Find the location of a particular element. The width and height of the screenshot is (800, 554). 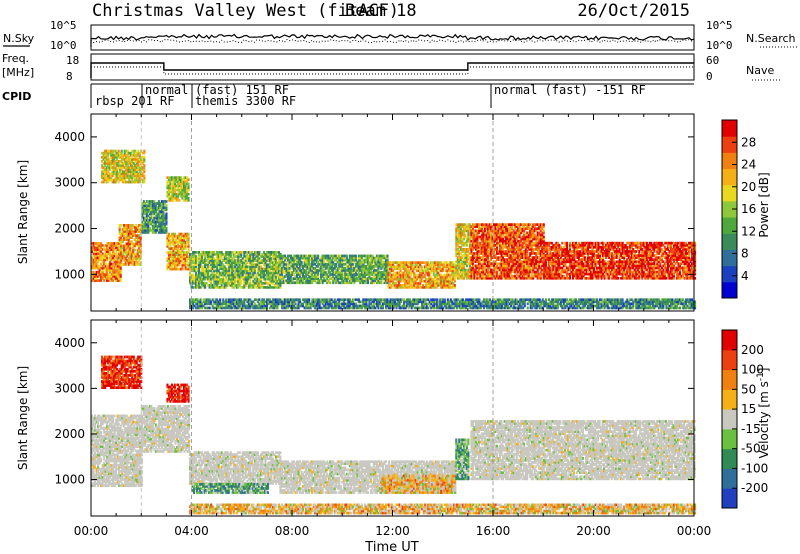

noise-search-line is located at coordinates (392, 41).